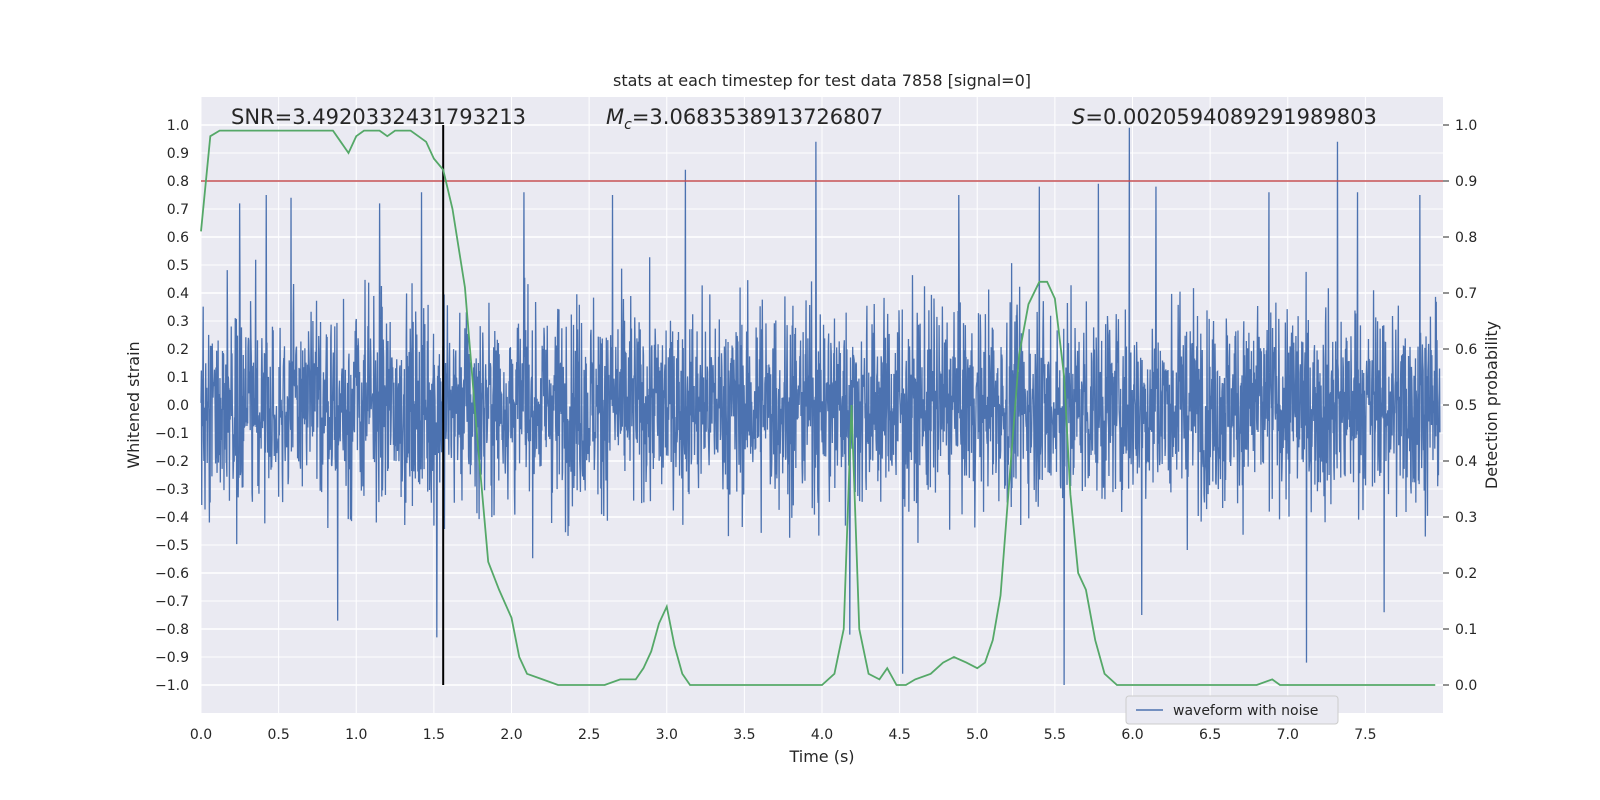  I want to click on y-tick-label: 0.7, so click(178, 210).